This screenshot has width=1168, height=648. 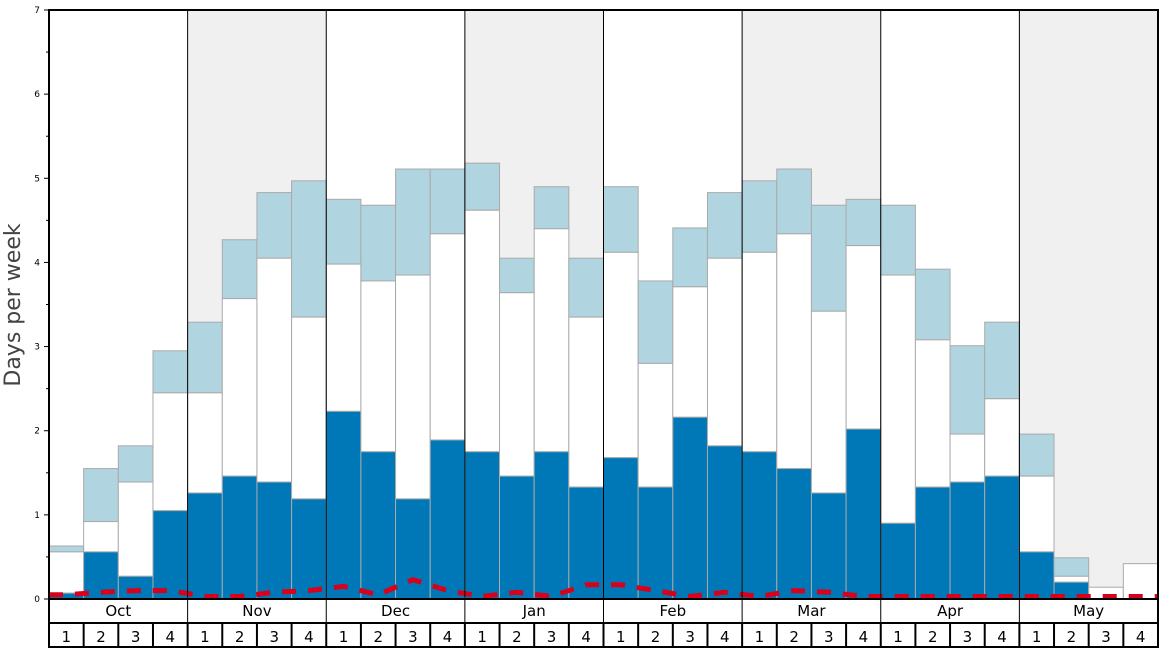 What do you see at coordinates (118, 611) in the screenshot?
I see `month-label: Oct` at bounding box center [118, 611].